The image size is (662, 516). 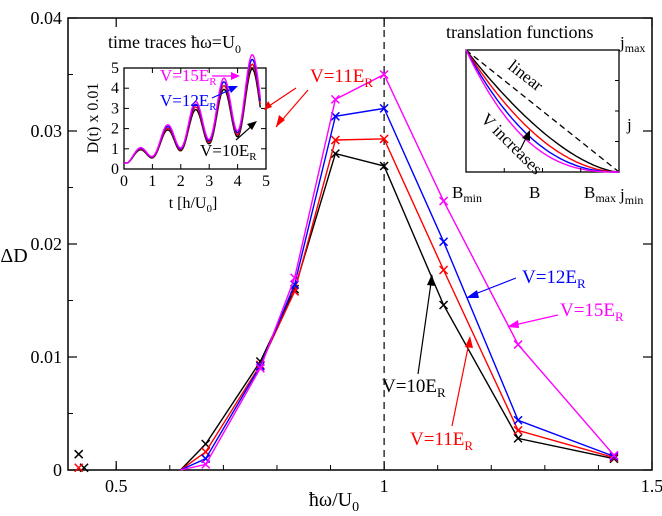 What do you see at coordinates (115, 169) in the screenshot?
I see `inset-y-tick-label: 0` at bounding box center [115, 169].